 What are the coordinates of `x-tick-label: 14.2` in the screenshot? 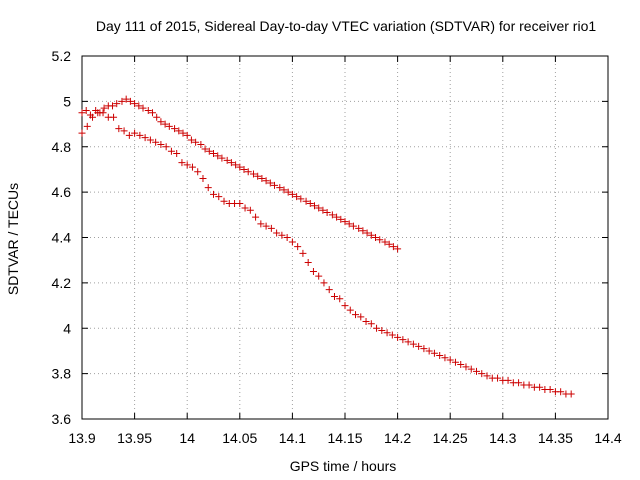 It's located at (397, 438).